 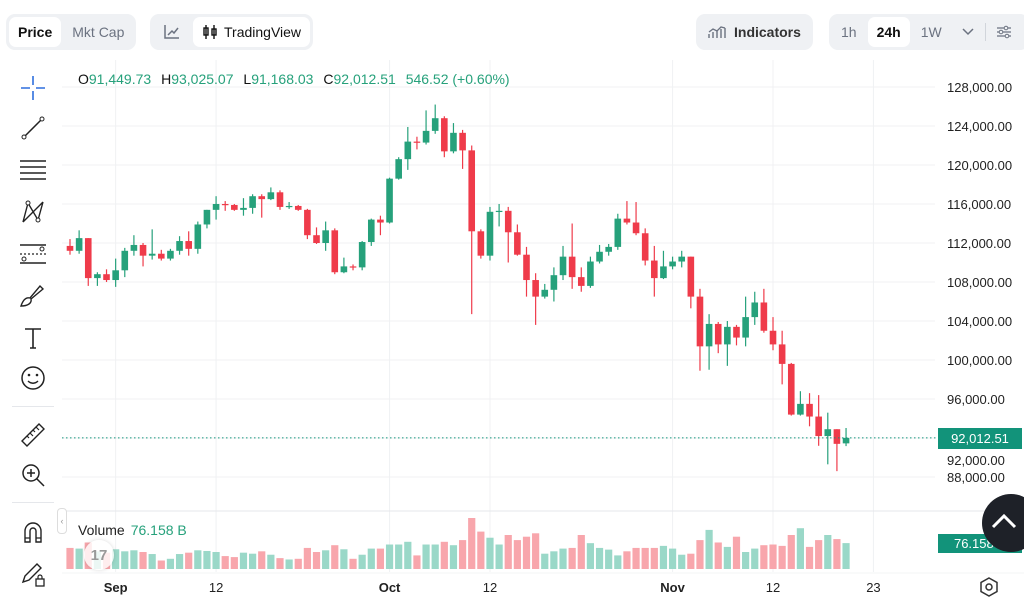 What do you see at coordinates (490, 587) in the screenshot?
I see `time-axis-label: 12` at bounding box center [490, 587].